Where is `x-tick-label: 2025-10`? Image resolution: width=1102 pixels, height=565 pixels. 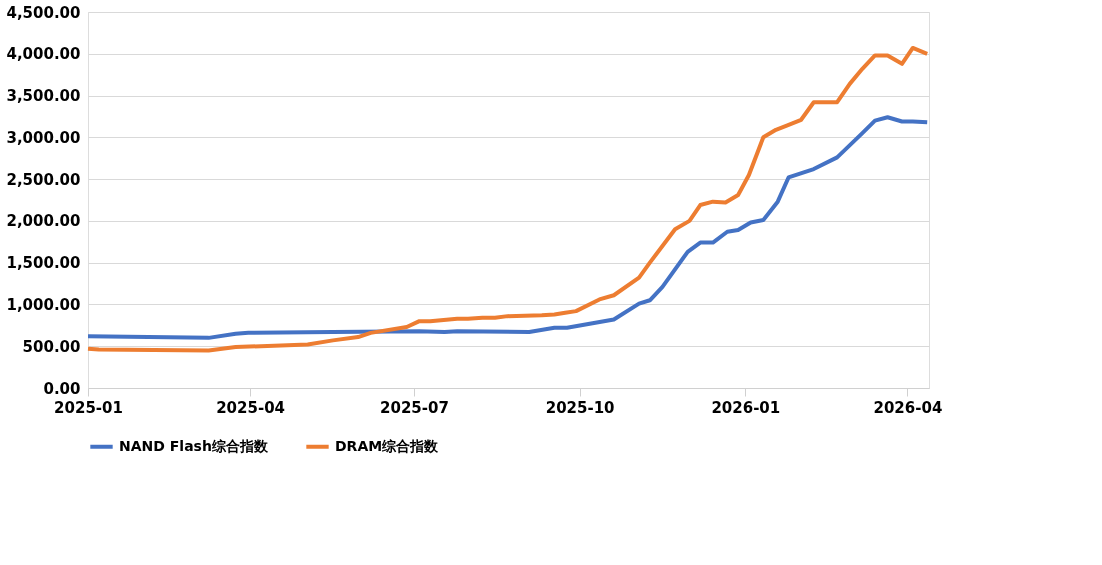
x-tick-label: 2025-10 is located at coordinates (580, 407).